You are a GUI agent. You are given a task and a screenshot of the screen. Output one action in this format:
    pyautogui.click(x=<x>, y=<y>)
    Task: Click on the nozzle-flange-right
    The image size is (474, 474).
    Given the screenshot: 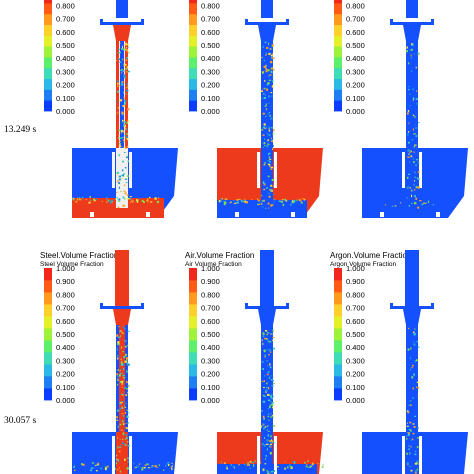 What is the action you would take?
    pyautogui.click(x=287, y=22)
    